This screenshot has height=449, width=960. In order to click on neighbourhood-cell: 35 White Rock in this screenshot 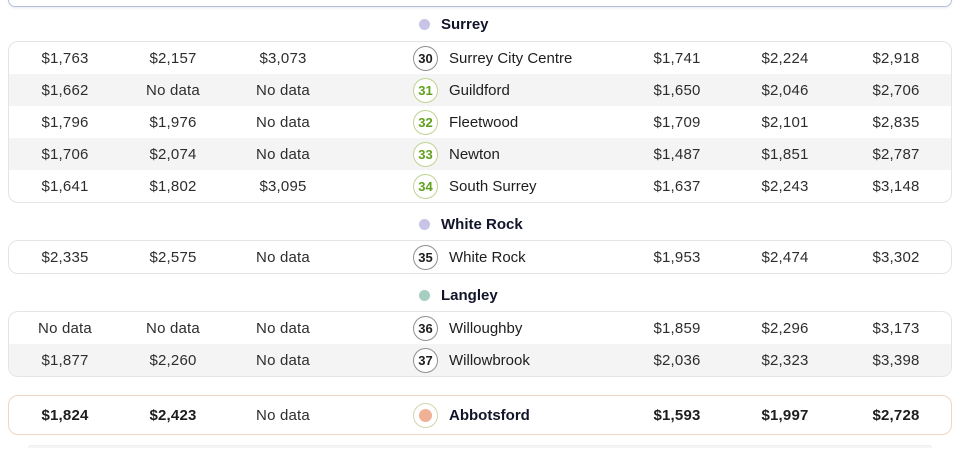, I will do `click(518, 257)`.